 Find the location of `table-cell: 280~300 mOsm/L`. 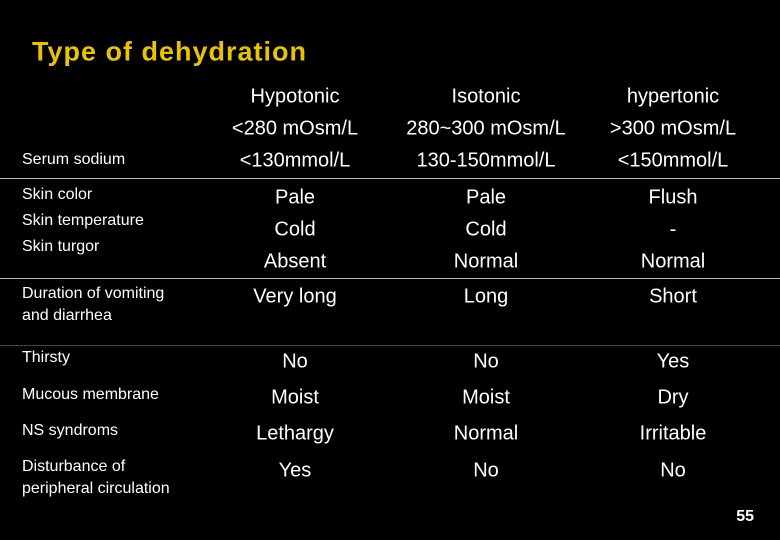

table-cell: 280~300 mOsm/L is located at coordinates (486, 128).